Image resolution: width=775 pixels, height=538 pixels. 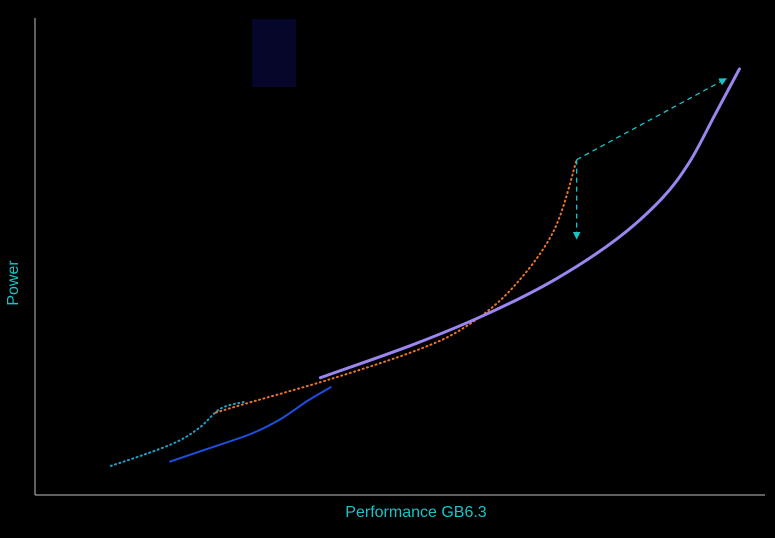 I want to click on y-axis-label: Power, so click(x=13, y=283).